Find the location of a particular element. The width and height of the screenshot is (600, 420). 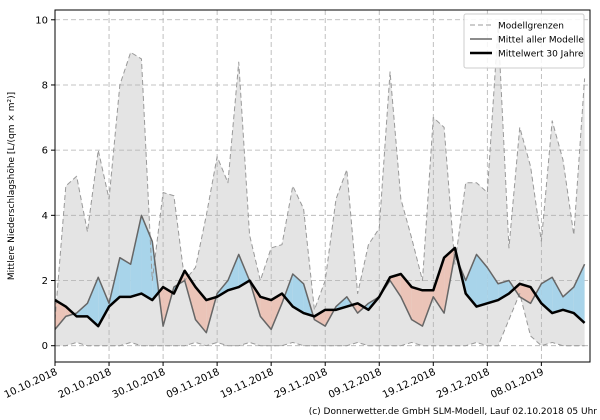

series-line is located at coordinates (320, 320).